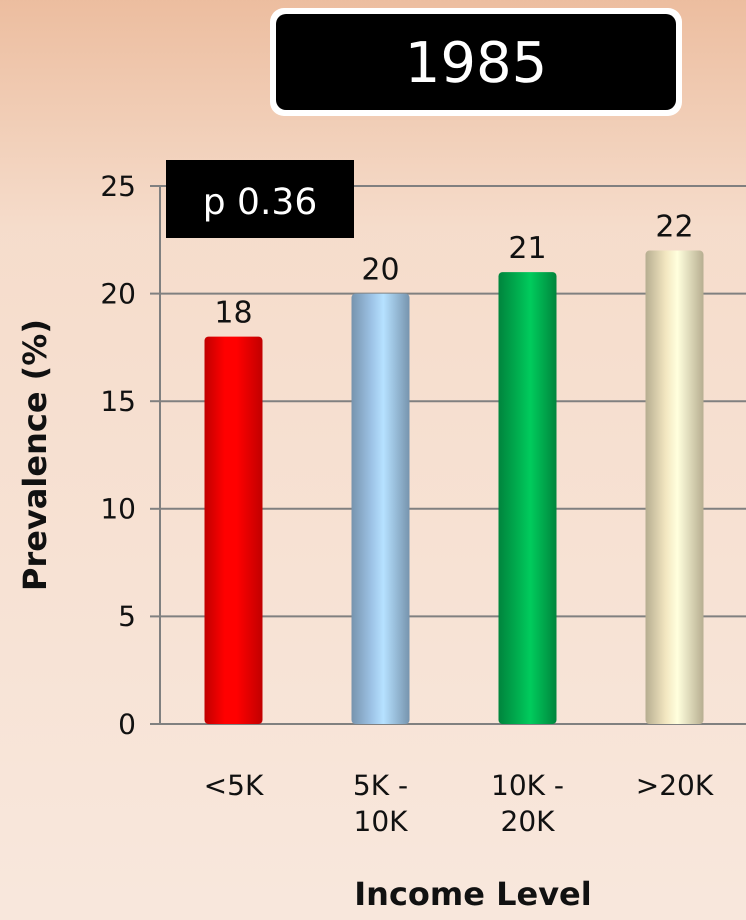  What do you see at coordinates (127, 617) in the screenshot?
I see `y-tick-label: 5` at bounding box center [127, 617].